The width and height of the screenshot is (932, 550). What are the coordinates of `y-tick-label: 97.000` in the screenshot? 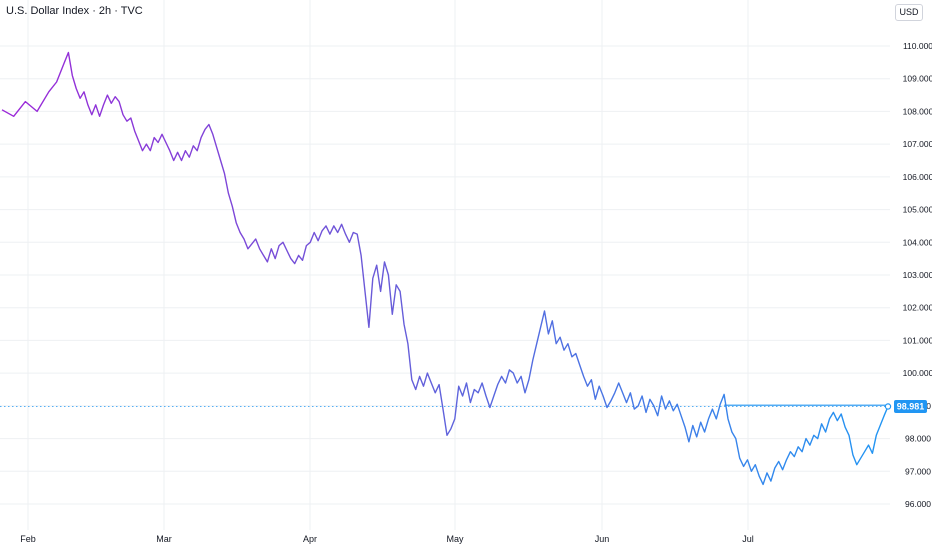 It's located at (918, 471).